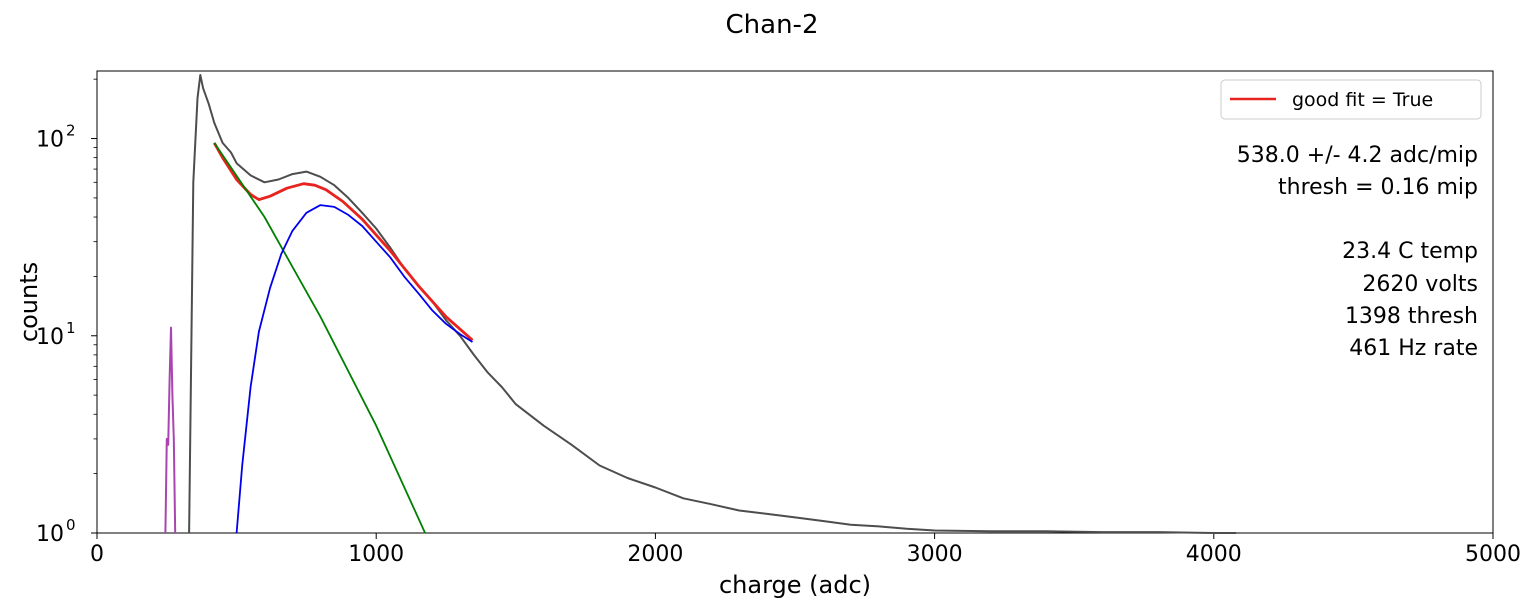  What do you see at coordinates (1357, 155) in the screenshot?
I see `annotation-gain: 538.0 +/- 4.2 adc/mip` at bounding box center [1357, 155].